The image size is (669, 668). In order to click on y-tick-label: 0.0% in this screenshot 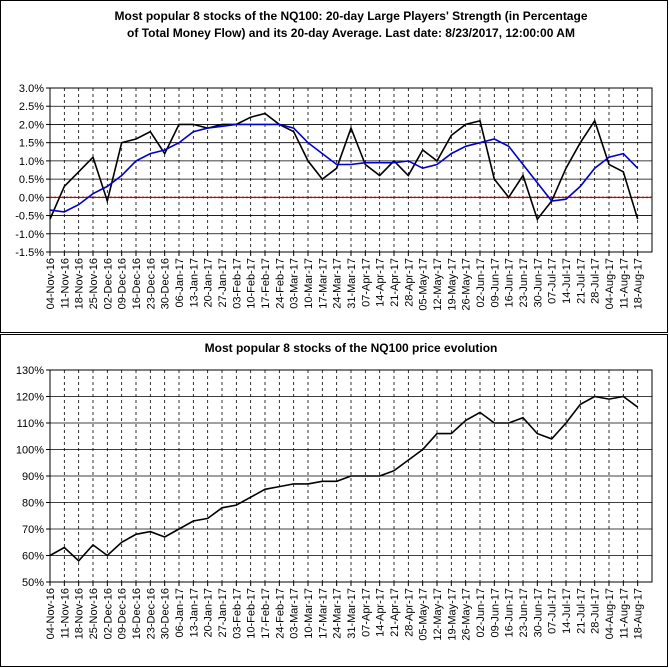, I will do `click(31, 198)`.